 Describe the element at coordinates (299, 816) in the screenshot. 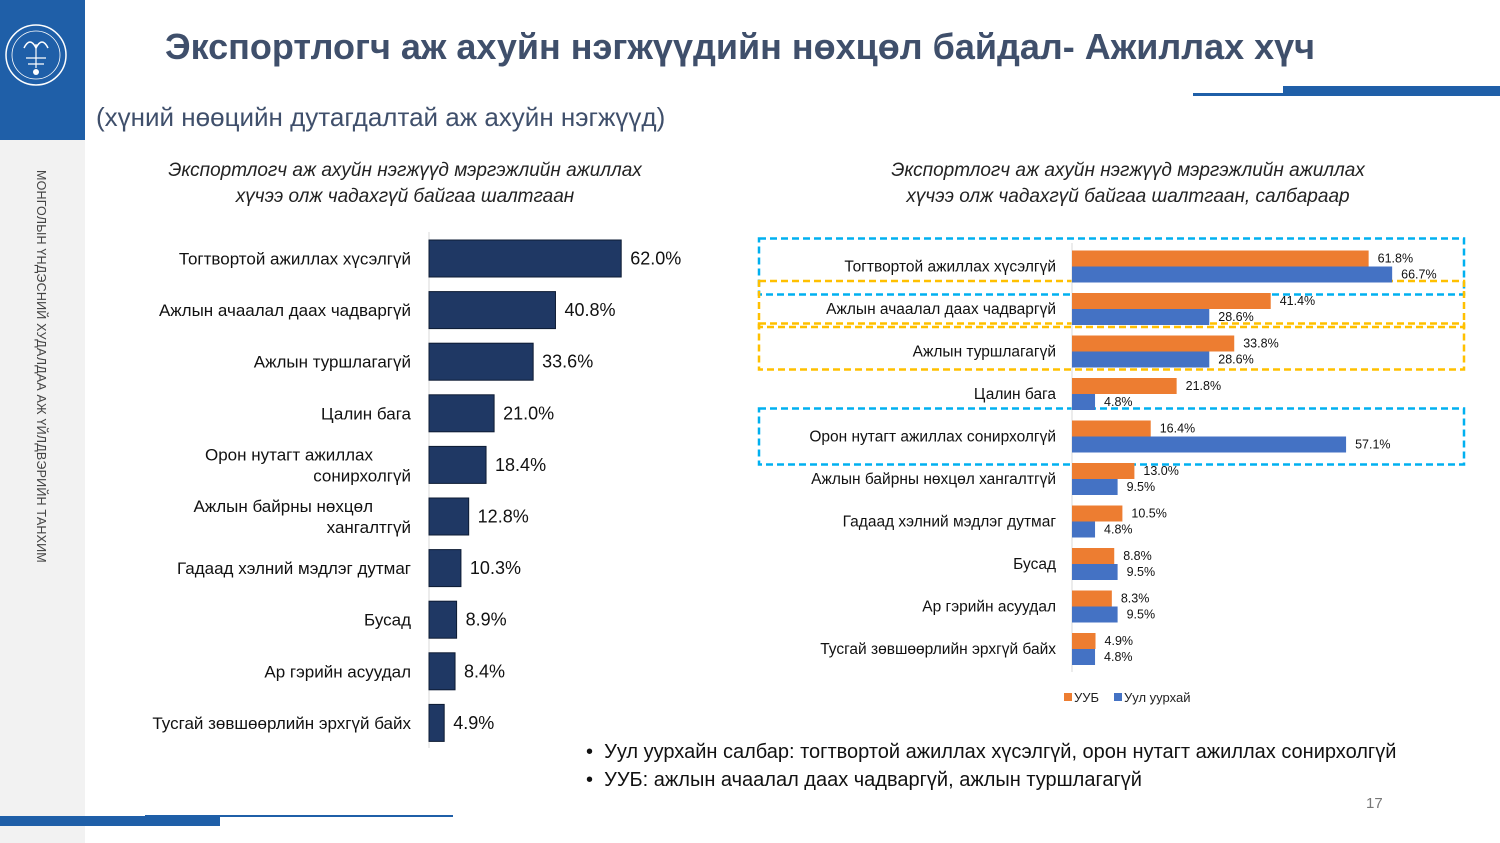

I see `footer-line` at that location.